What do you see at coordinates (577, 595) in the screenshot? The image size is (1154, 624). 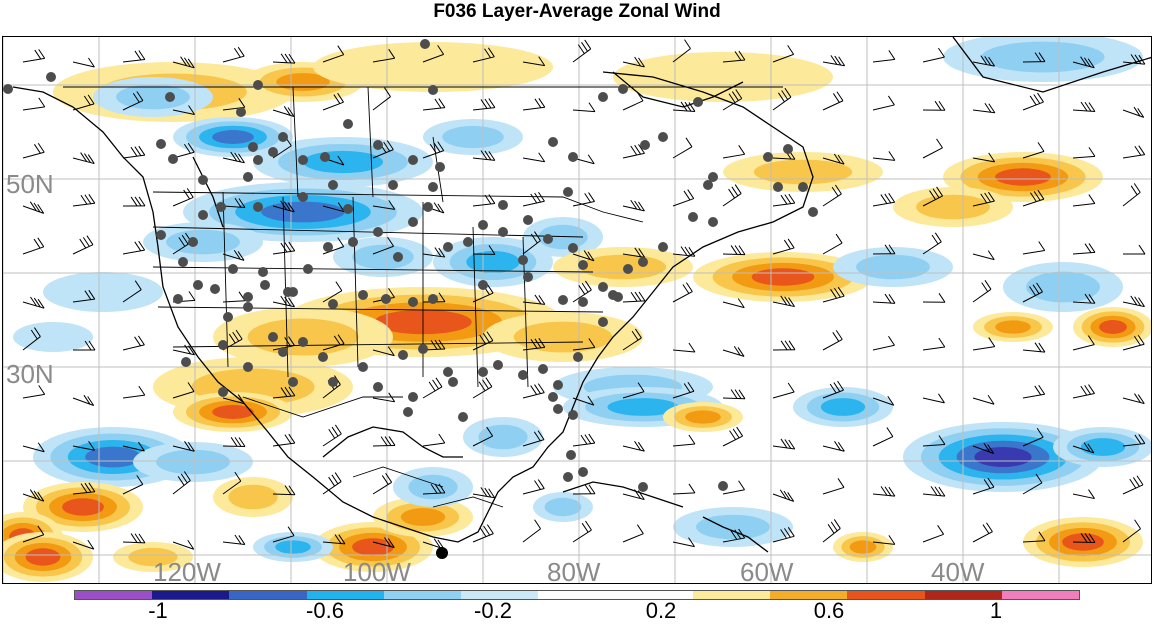 I see `colorbar` at bounding box center [577, 595].